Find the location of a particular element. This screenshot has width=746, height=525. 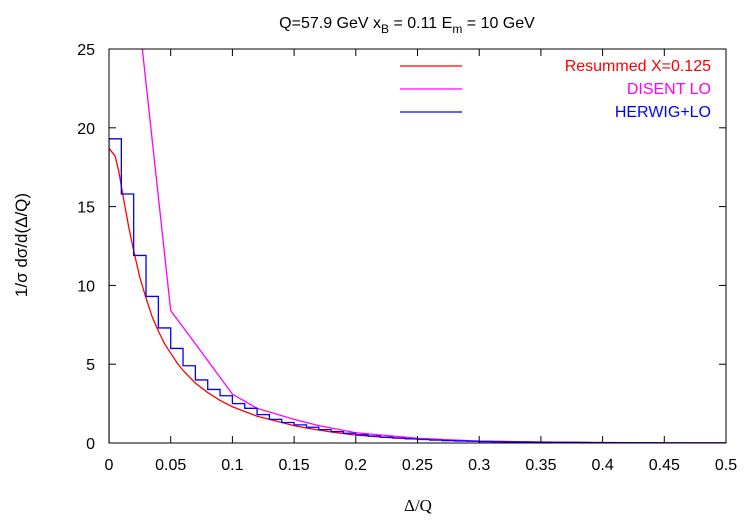

y-tick-label: 10 is located at coordinates (86, 286).